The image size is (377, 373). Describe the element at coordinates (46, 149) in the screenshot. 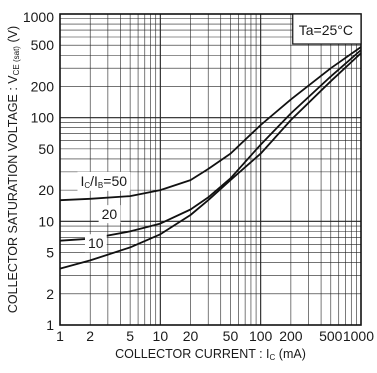

I see `y-tick-label: 50` at that location.